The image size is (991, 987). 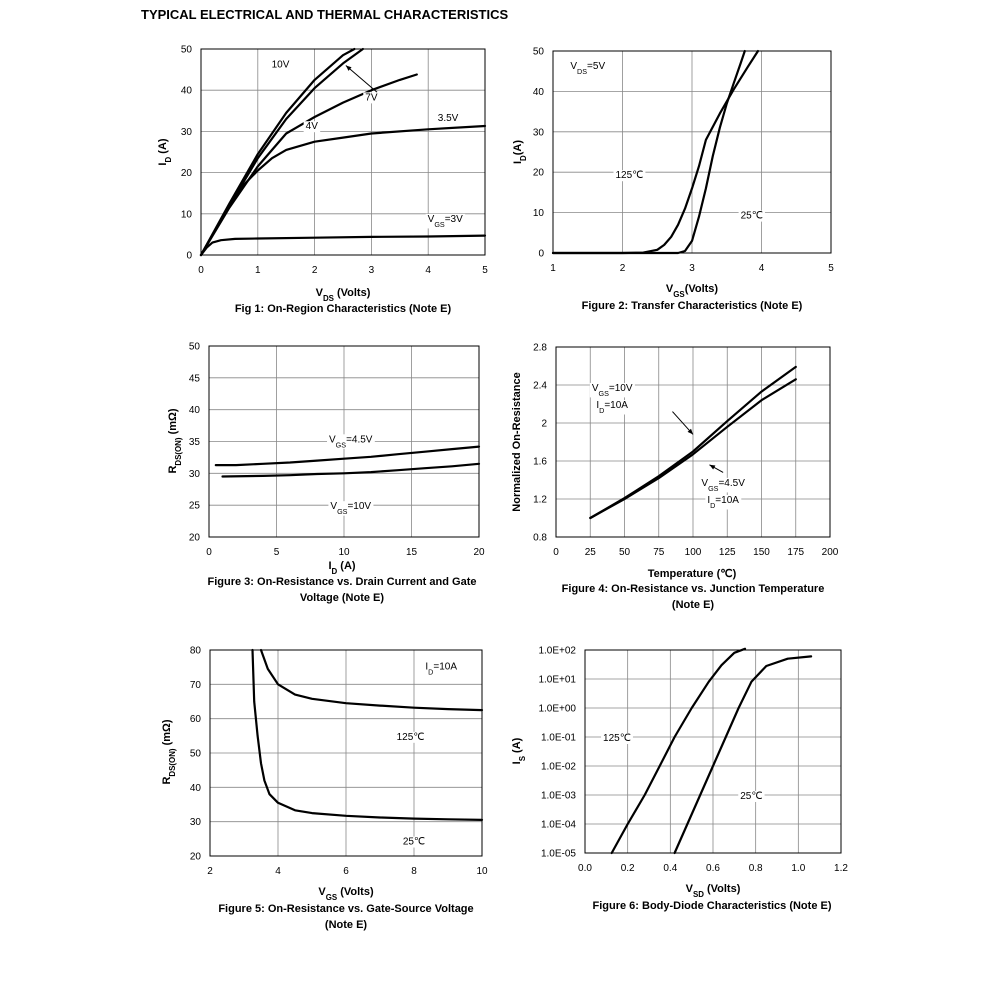 What do you see at coordinates (414, 871) in the screenshot?
I see `fig5-xtick-label: 8` at bounding box center [414, 871].